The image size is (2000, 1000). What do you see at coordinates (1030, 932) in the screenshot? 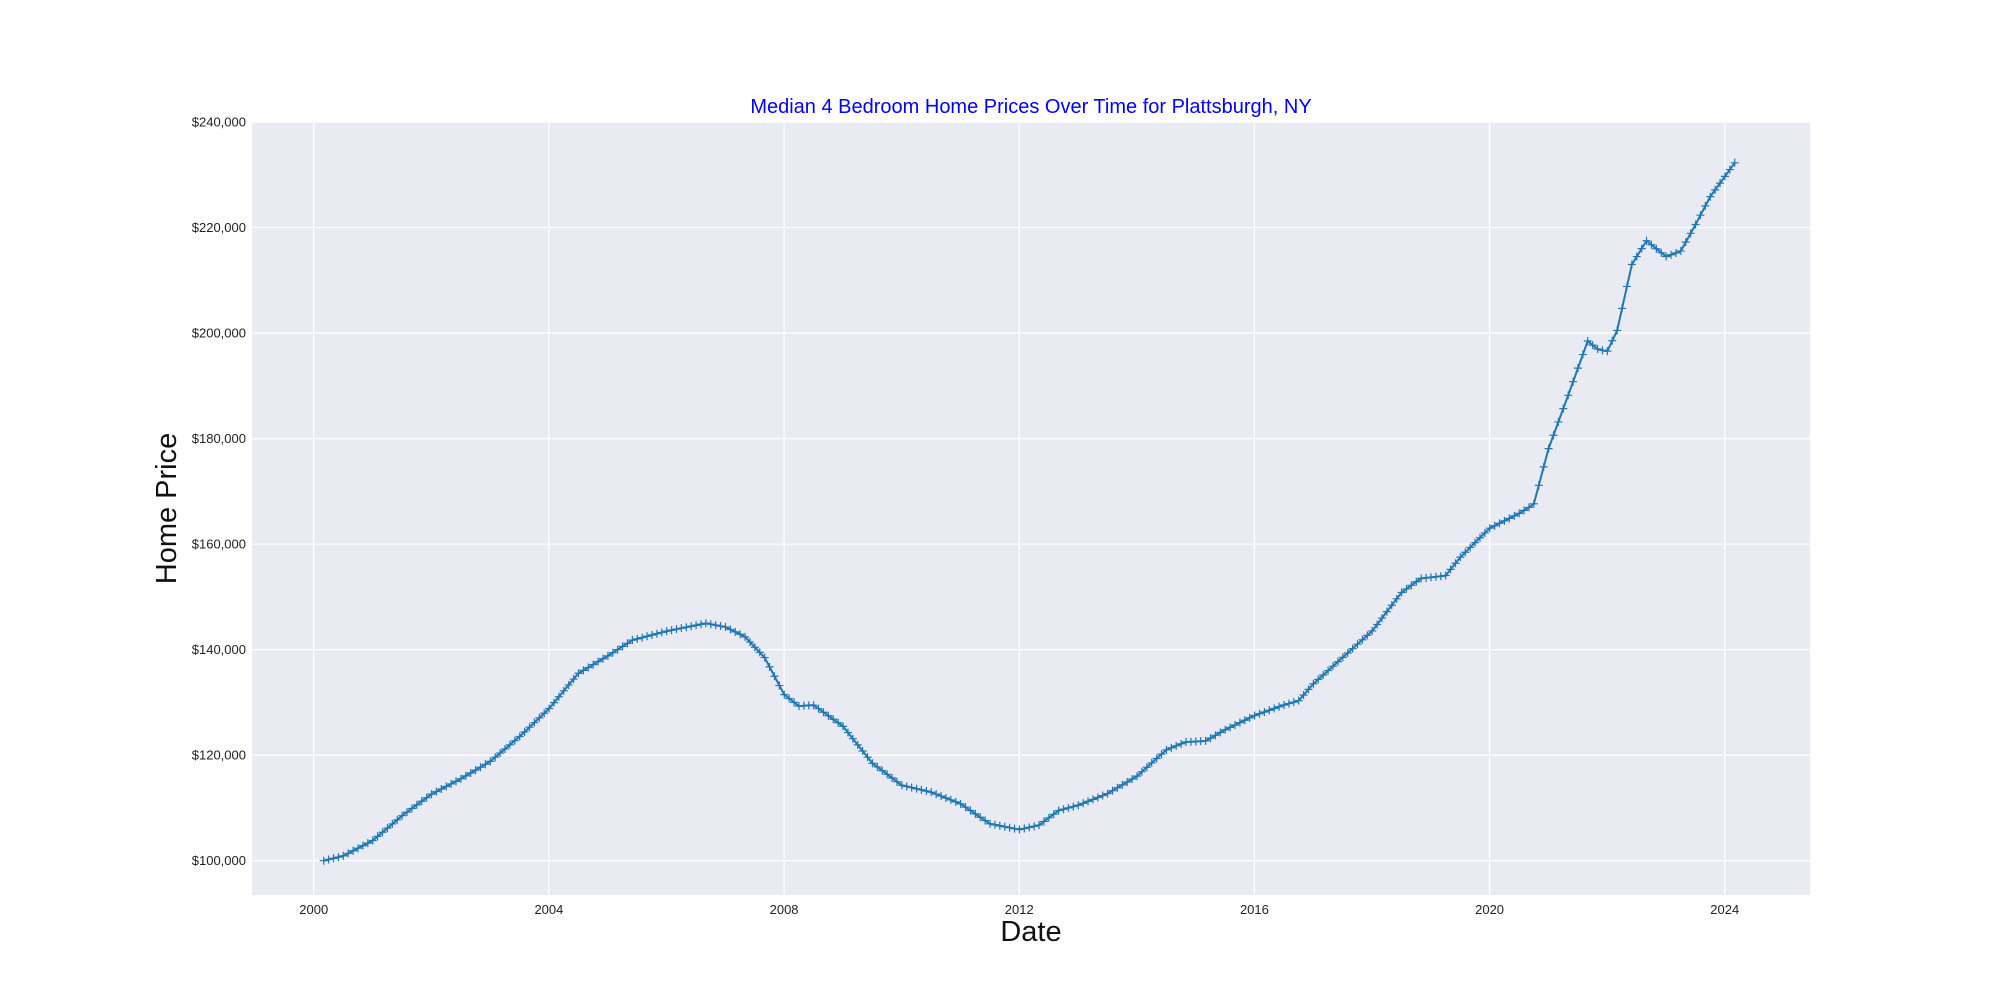
I see `x-axis-label: Date` at bounding box center [1030, 932].